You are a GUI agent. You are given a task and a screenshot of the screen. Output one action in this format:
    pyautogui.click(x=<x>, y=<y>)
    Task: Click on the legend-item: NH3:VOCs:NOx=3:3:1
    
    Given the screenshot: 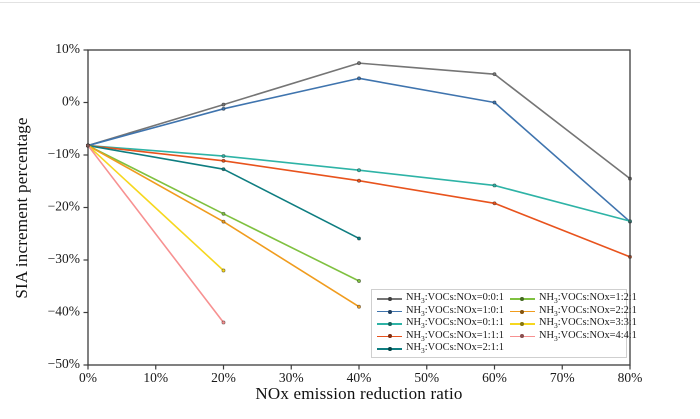 What is the action you would take?
    pyautogui.click(x=573, y=324)
    